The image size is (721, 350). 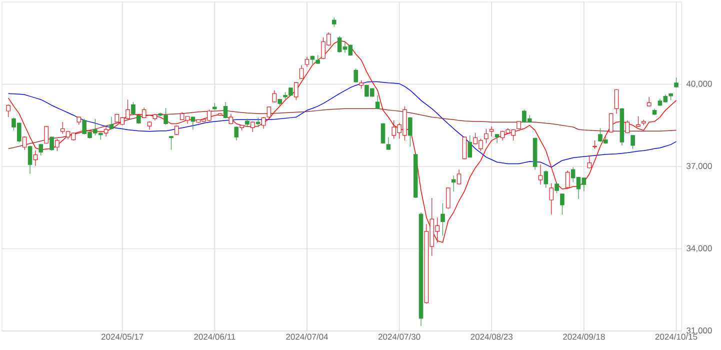 What do you see at coordinates (676, 337) in the screenshot?
I see `x-tick-label: 2024/10/15` at bounding box center [676, 337].